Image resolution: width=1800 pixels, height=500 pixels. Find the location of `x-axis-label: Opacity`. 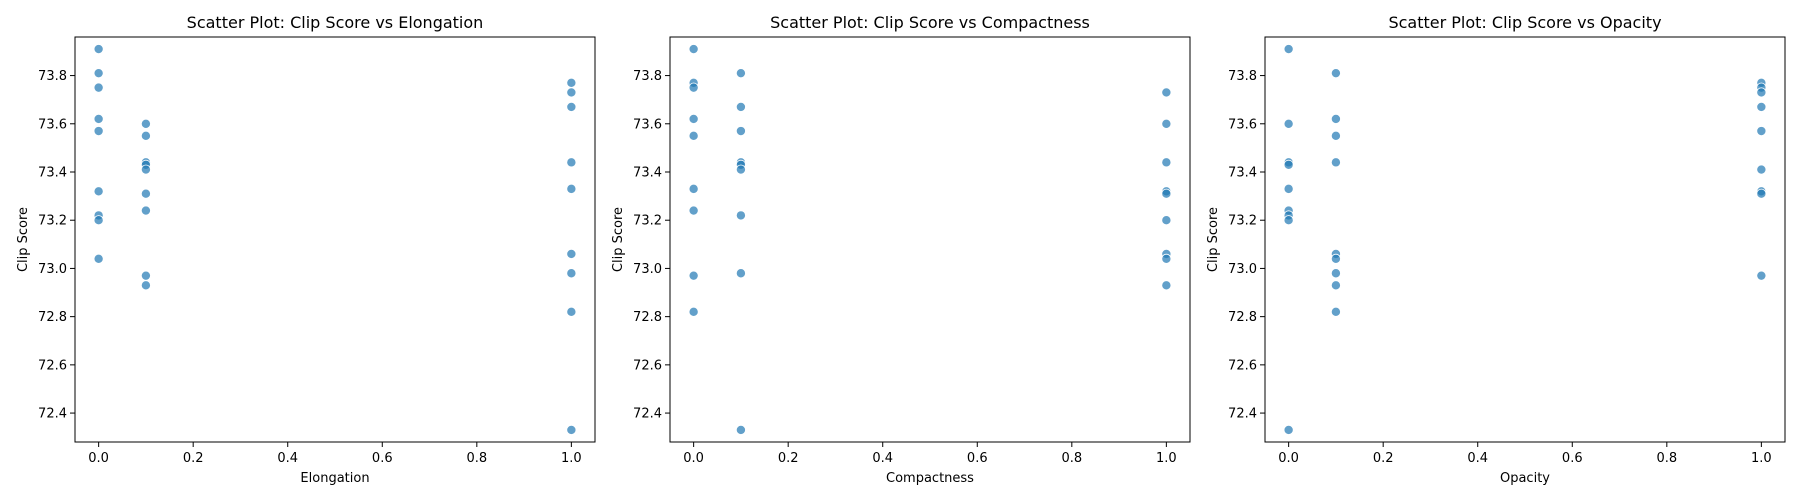

x-axis-label: Opacity is located at coordinates (1525, 478).